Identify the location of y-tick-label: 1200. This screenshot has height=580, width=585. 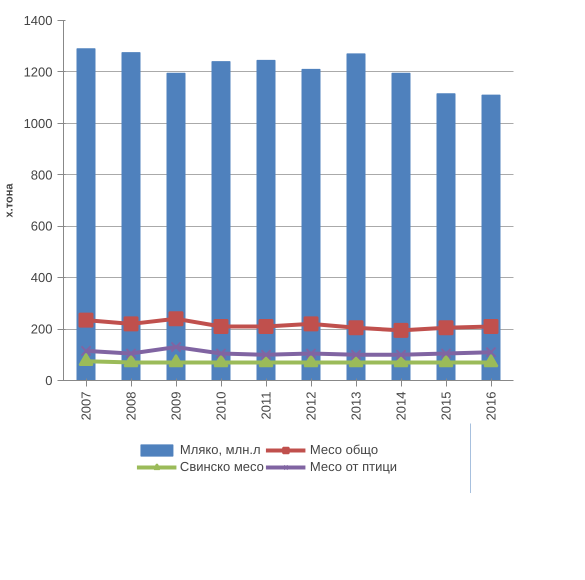
(38, 72).